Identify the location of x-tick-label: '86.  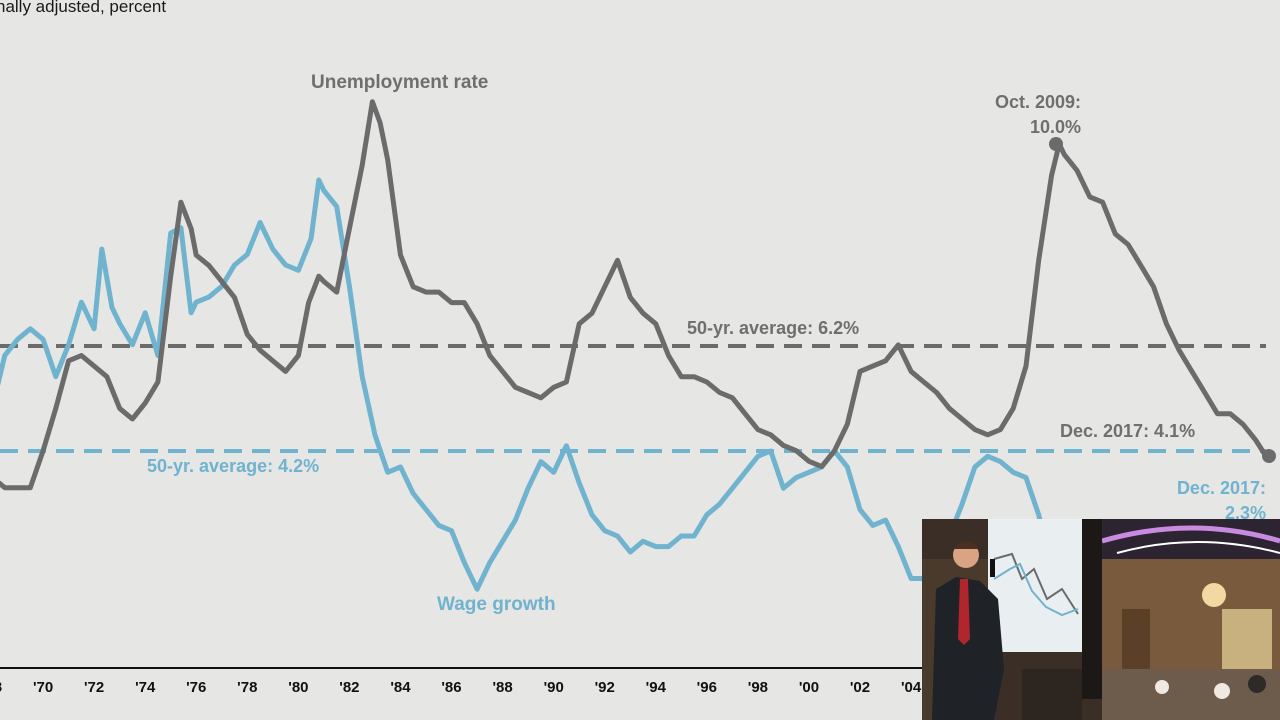
(451, 687).